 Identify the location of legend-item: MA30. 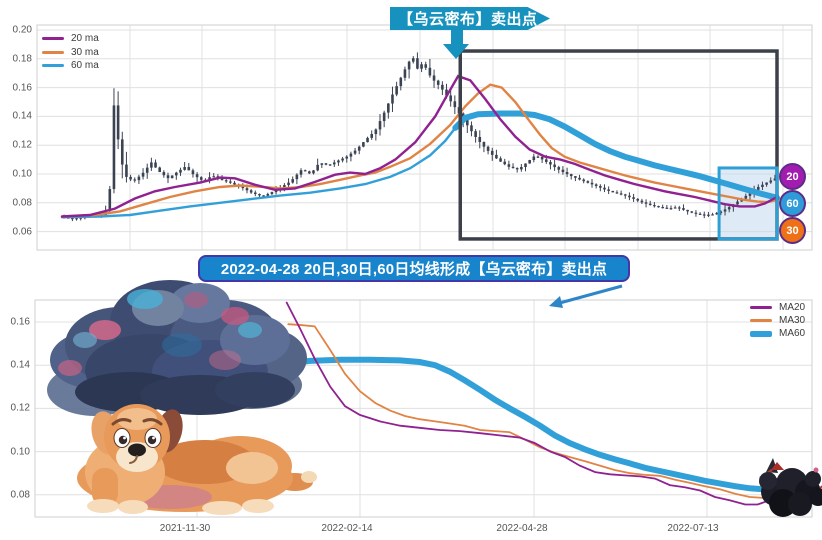
(777, 320).